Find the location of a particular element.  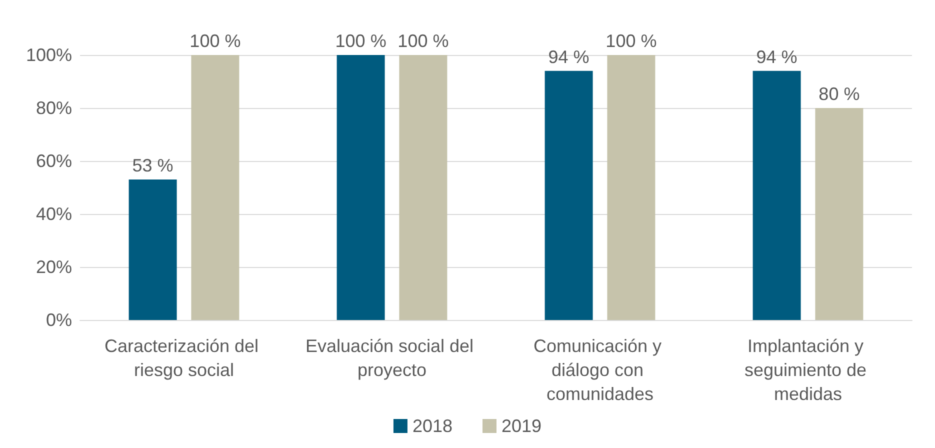

y-tick-label: 100% is located at coordinates (49, 55).